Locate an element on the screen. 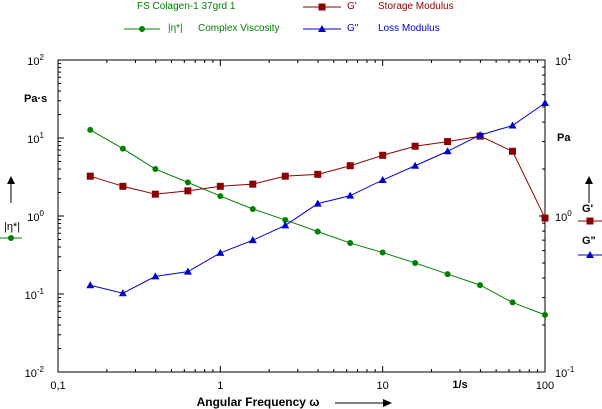  legend-viscosity-symbol: |η*| is located at coordinates (175, 28).